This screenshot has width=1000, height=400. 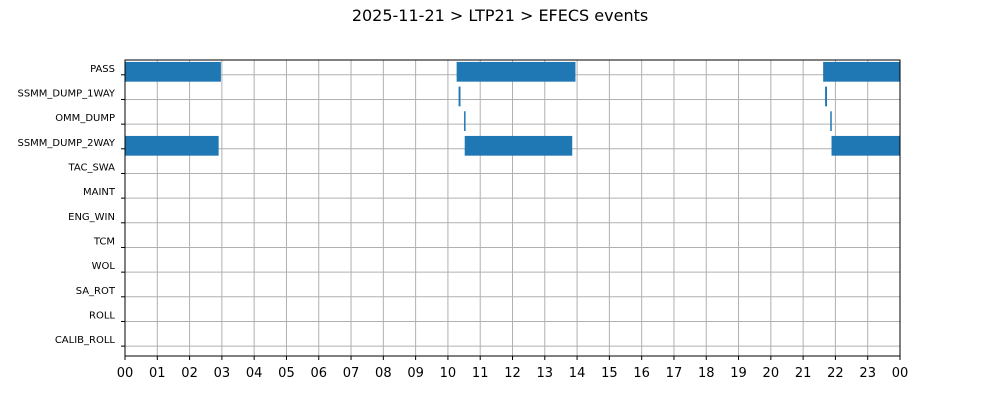 I want to click on x-tick-label: 03, so click(x=222, y=373).